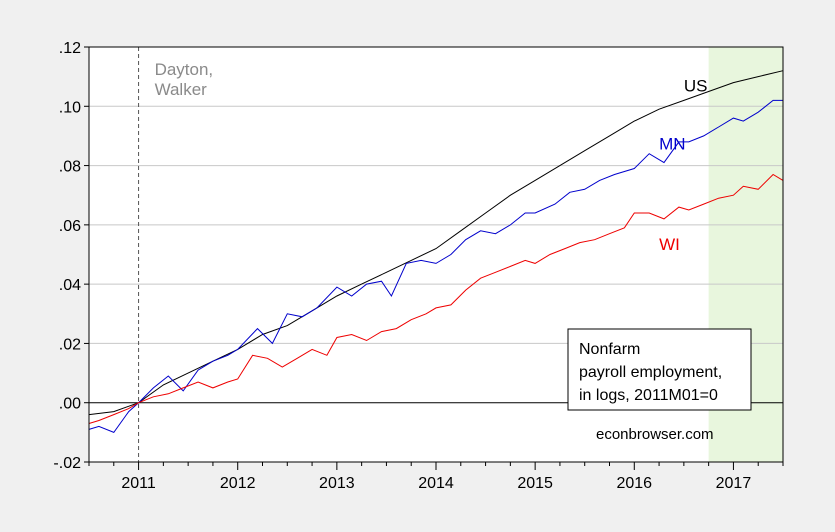 The image size is (835, 532). What do you see at coordinates (648, 395) in the screenshot?
I see `legend-line-3: in logs, 2011M01=0` at bounding box center [648, 395].